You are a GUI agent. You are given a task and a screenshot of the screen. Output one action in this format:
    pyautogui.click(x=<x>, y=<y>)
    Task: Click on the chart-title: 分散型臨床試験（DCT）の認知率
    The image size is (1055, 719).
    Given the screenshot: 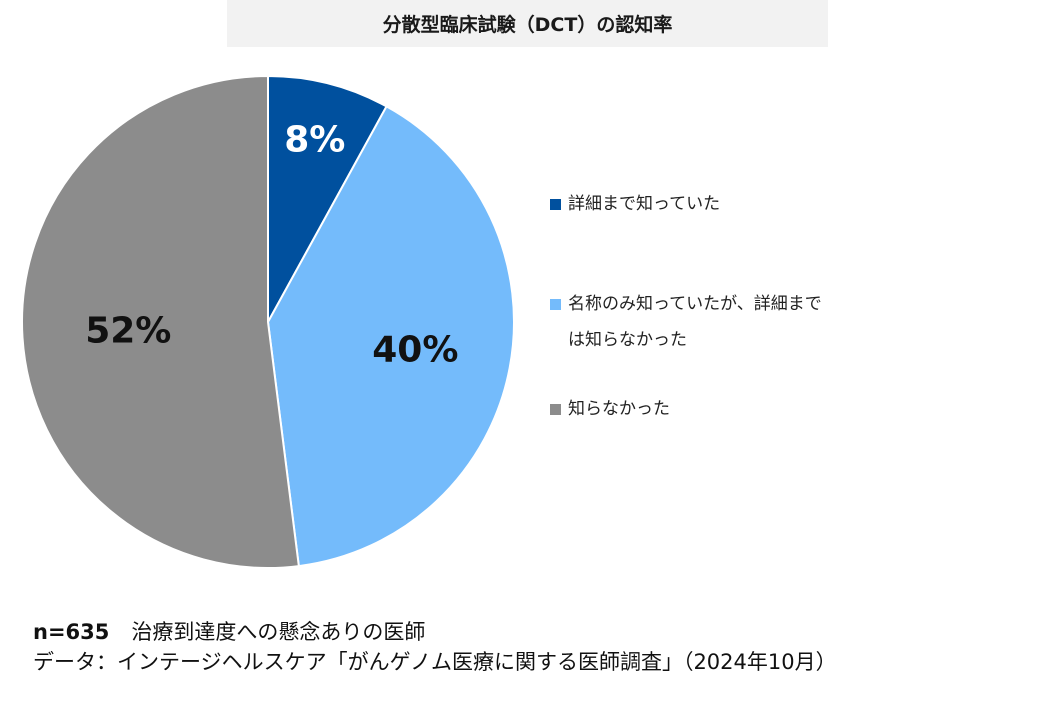 What is the action you would take?
    pyautogui.click(x=527, y=23)
    